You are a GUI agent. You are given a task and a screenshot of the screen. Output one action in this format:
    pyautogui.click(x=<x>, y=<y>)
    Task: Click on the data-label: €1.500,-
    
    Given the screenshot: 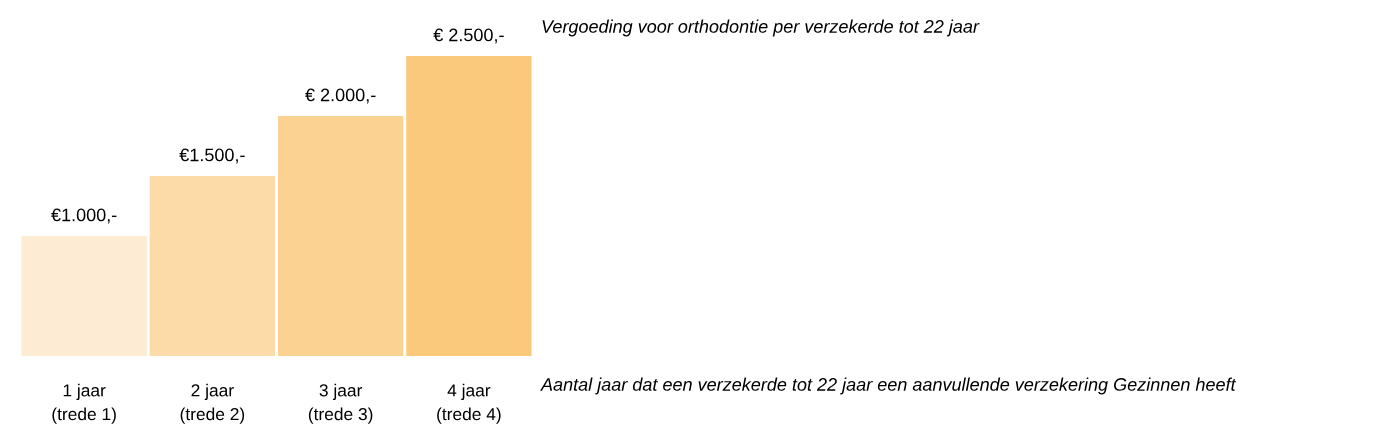 What is the action you would take?
    pyautogui.click(x=212, y=156)
    